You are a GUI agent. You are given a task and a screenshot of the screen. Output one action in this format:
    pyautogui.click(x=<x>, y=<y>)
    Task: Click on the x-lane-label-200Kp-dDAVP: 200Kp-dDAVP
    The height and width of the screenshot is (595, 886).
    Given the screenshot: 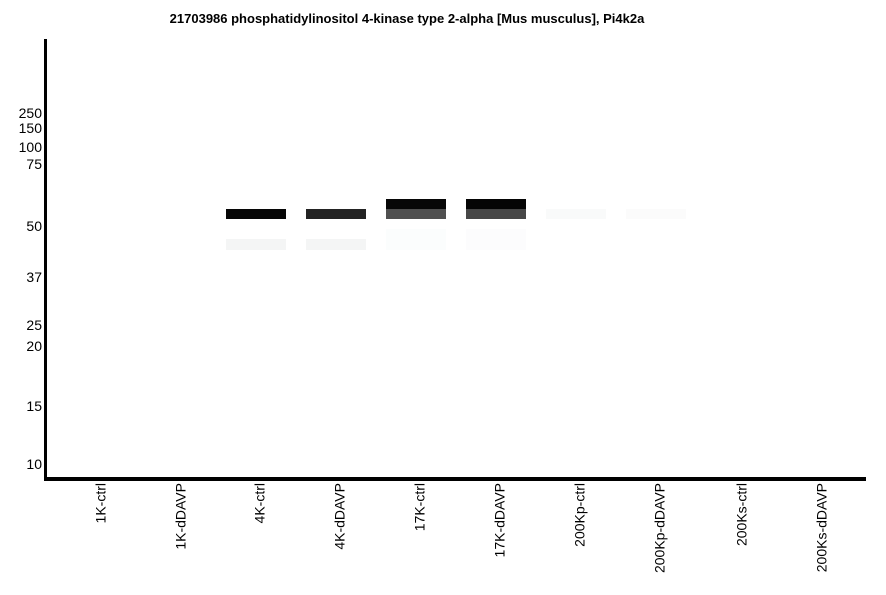 What is the action you would take?
    pyautogui.click(x=659, y=528)
    